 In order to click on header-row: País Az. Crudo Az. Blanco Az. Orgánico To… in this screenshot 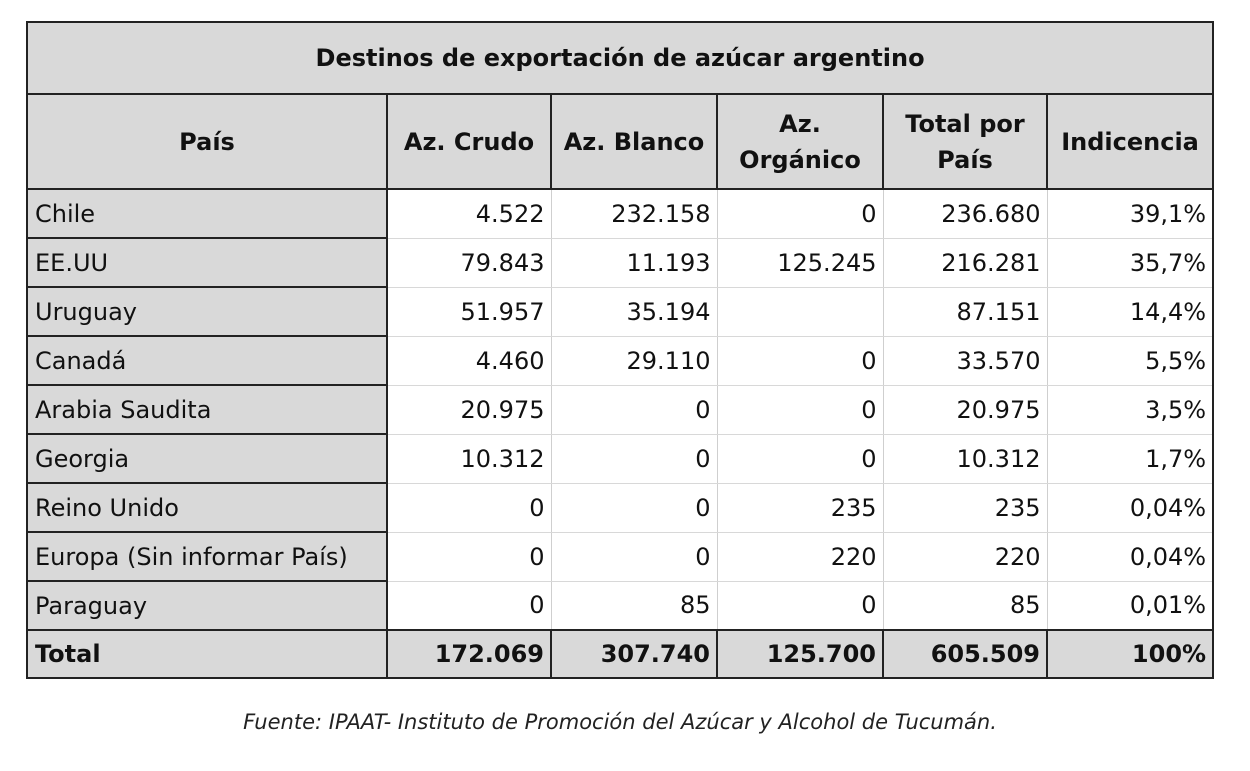, I will do `click(620, 141)`.